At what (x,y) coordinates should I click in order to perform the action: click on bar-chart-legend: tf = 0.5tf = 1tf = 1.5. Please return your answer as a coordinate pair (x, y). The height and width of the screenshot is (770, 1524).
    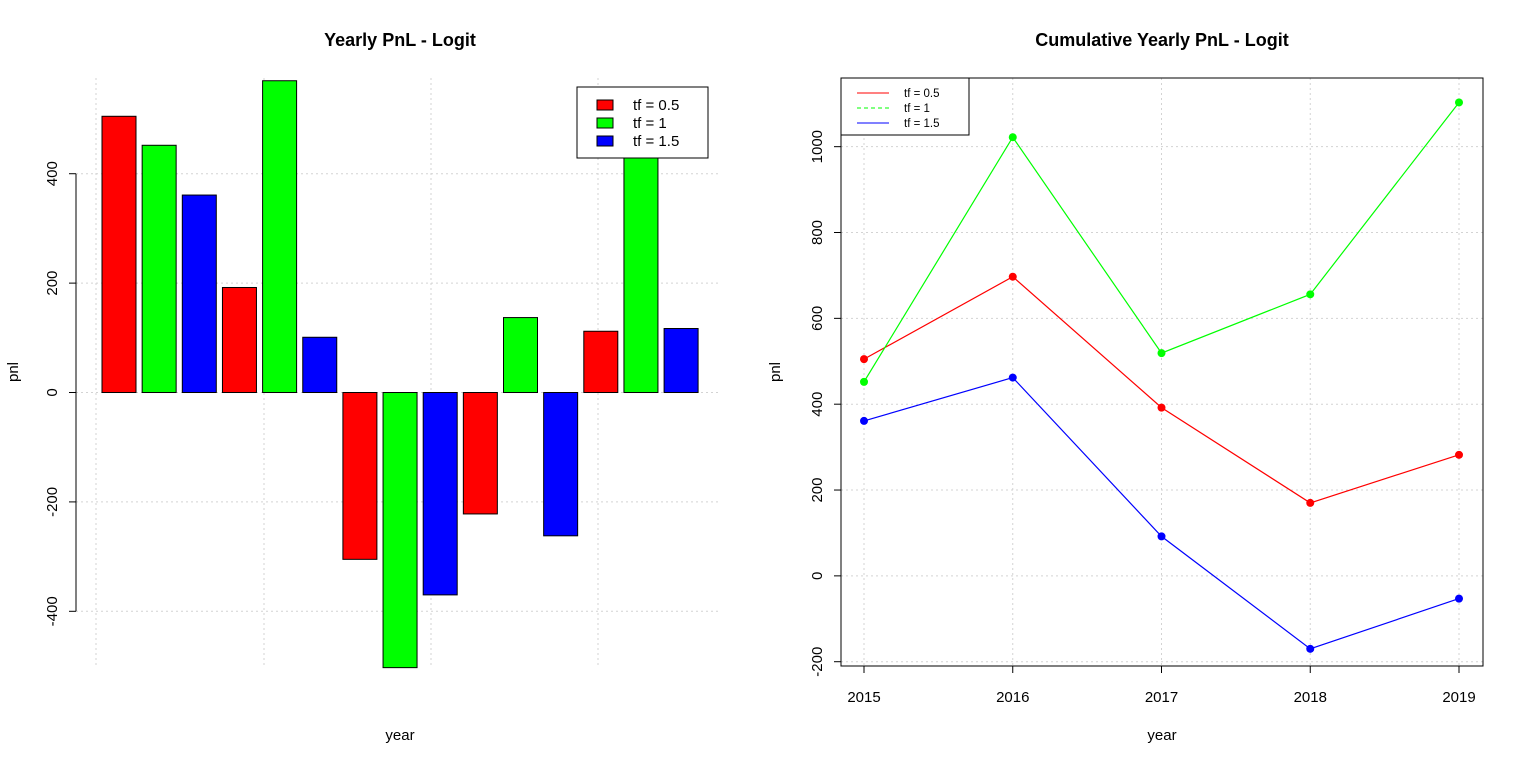
    Looking at the image, I should click on (642, 122).